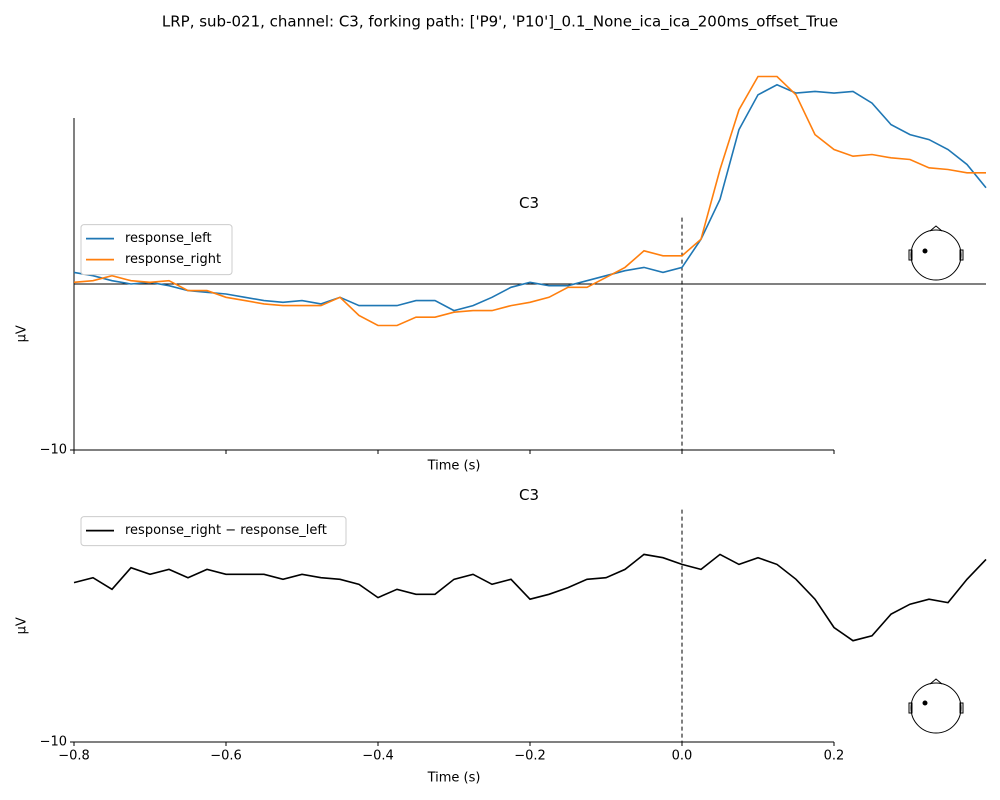  Describe the element at coordinates (530, 597) in the screenshot. I see `series-line` at that location.